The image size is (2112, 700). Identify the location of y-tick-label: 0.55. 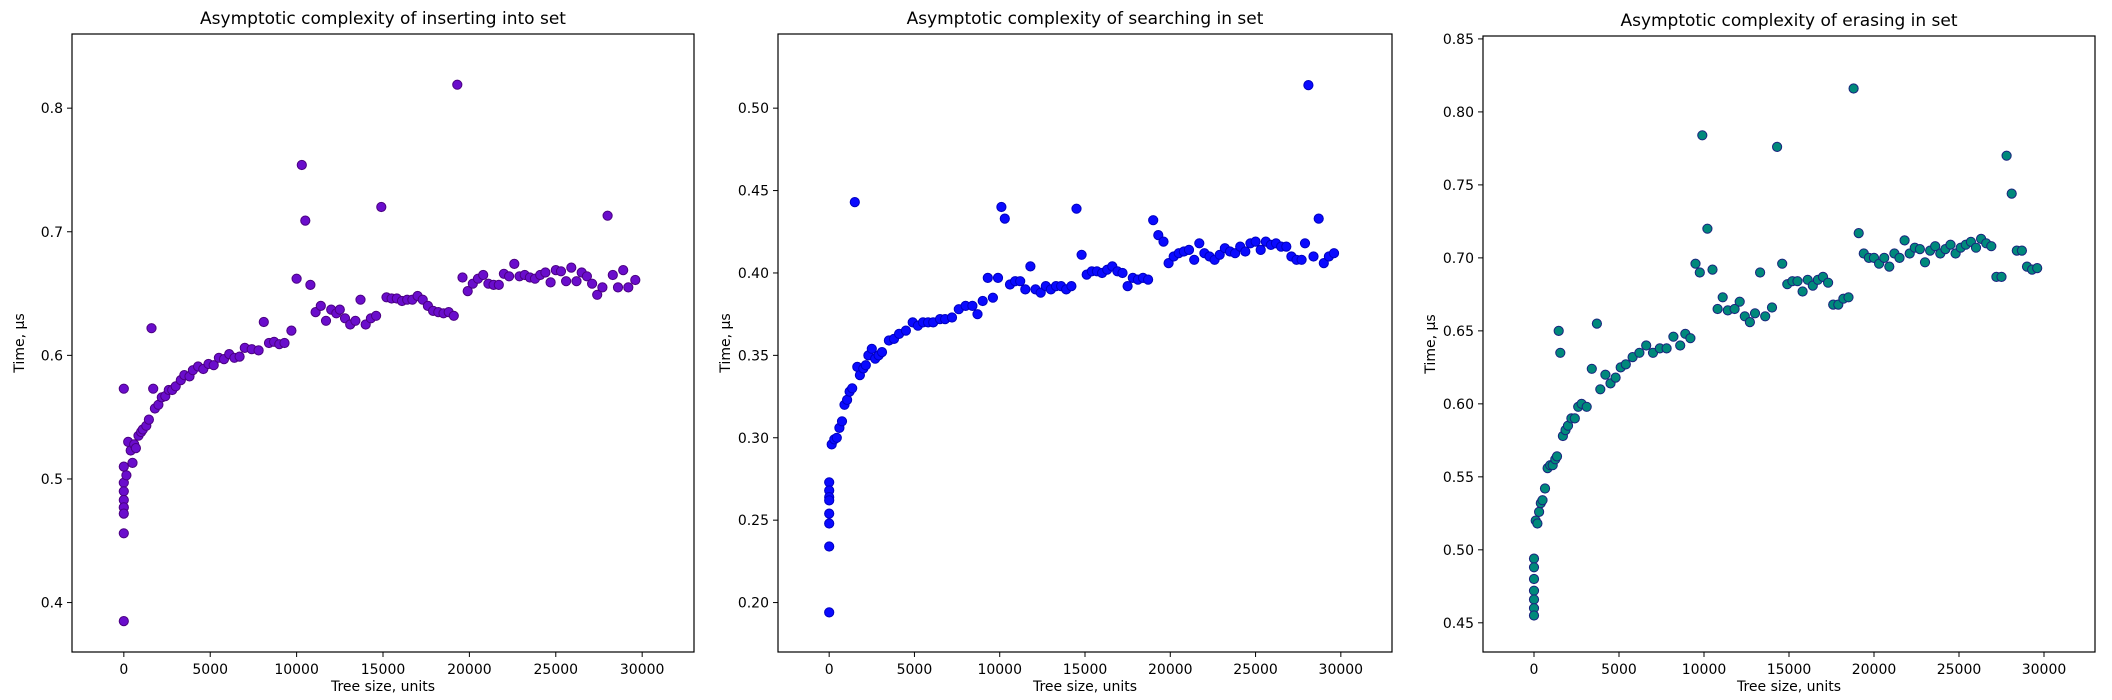
(1458, 478).